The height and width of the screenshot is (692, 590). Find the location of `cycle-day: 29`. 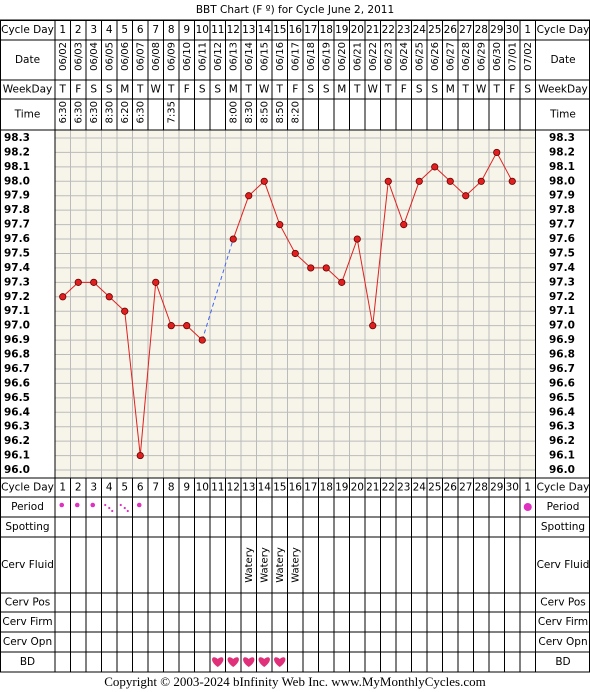

cycle-day: 29 is located at coordinates (496, 488).